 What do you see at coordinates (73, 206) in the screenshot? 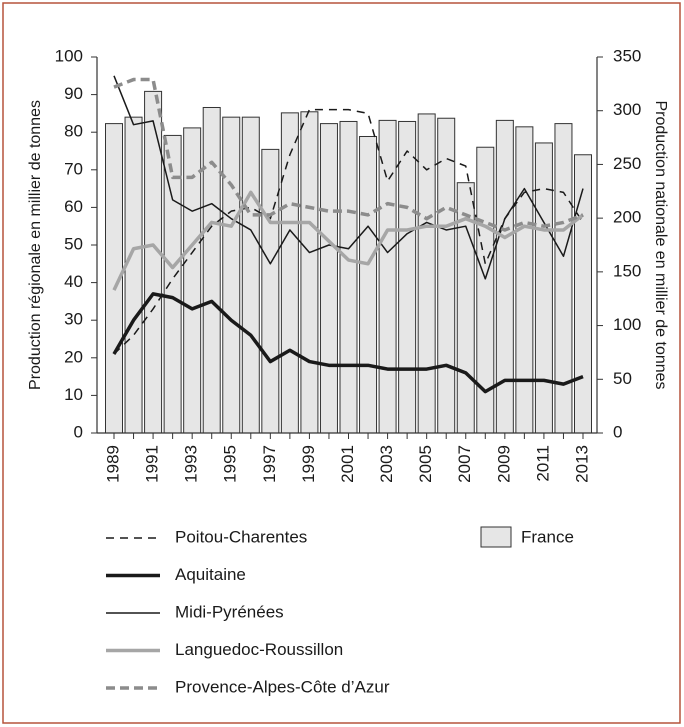
I see `y-tick-label: 60` at bounding box center [73, 206].